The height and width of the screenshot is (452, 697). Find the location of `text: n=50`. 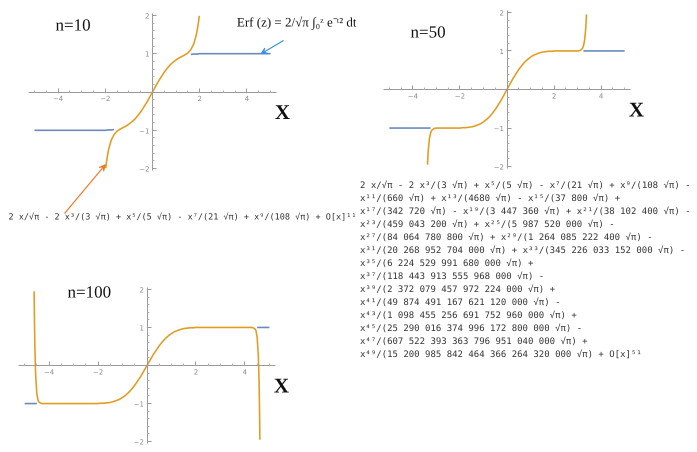

text: n=50 is located at coordinates (428, 32).